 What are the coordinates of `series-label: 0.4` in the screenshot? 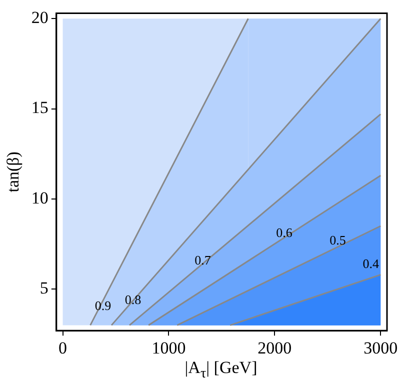 It's located at (371, 264).